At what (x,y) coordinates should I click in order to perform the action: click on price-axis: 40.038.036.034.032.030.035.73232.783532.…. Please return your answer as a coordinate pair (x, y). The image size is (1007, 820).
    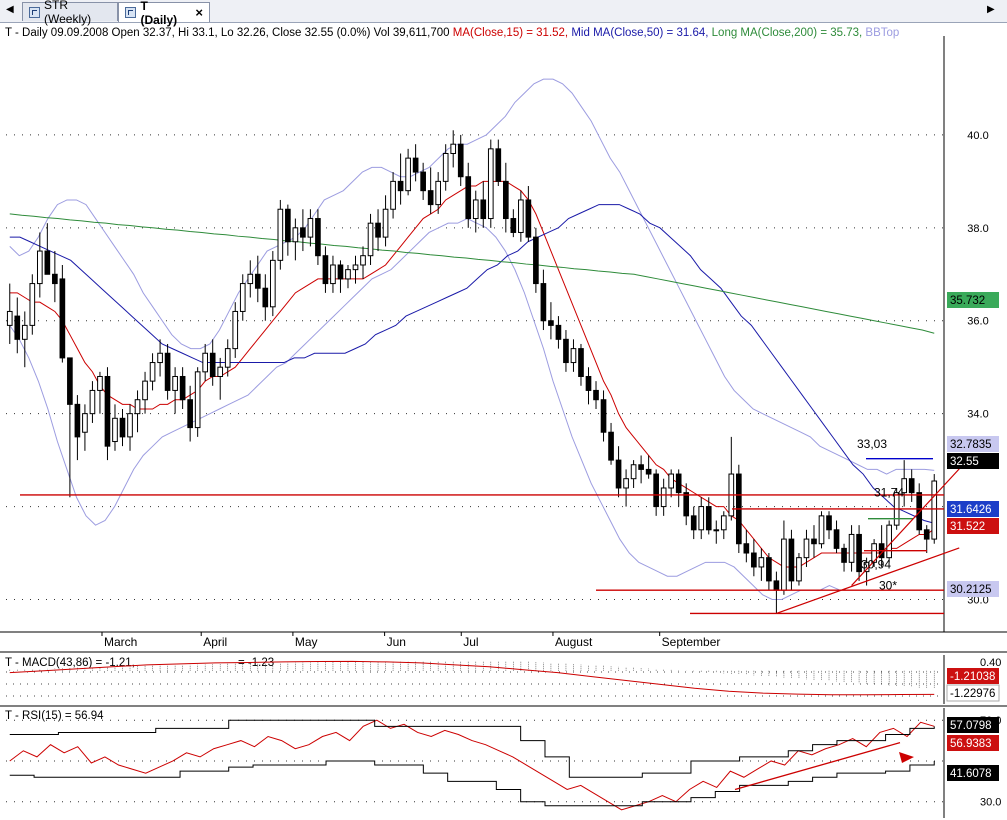
    Looking at the image, I should click on (973, 368).